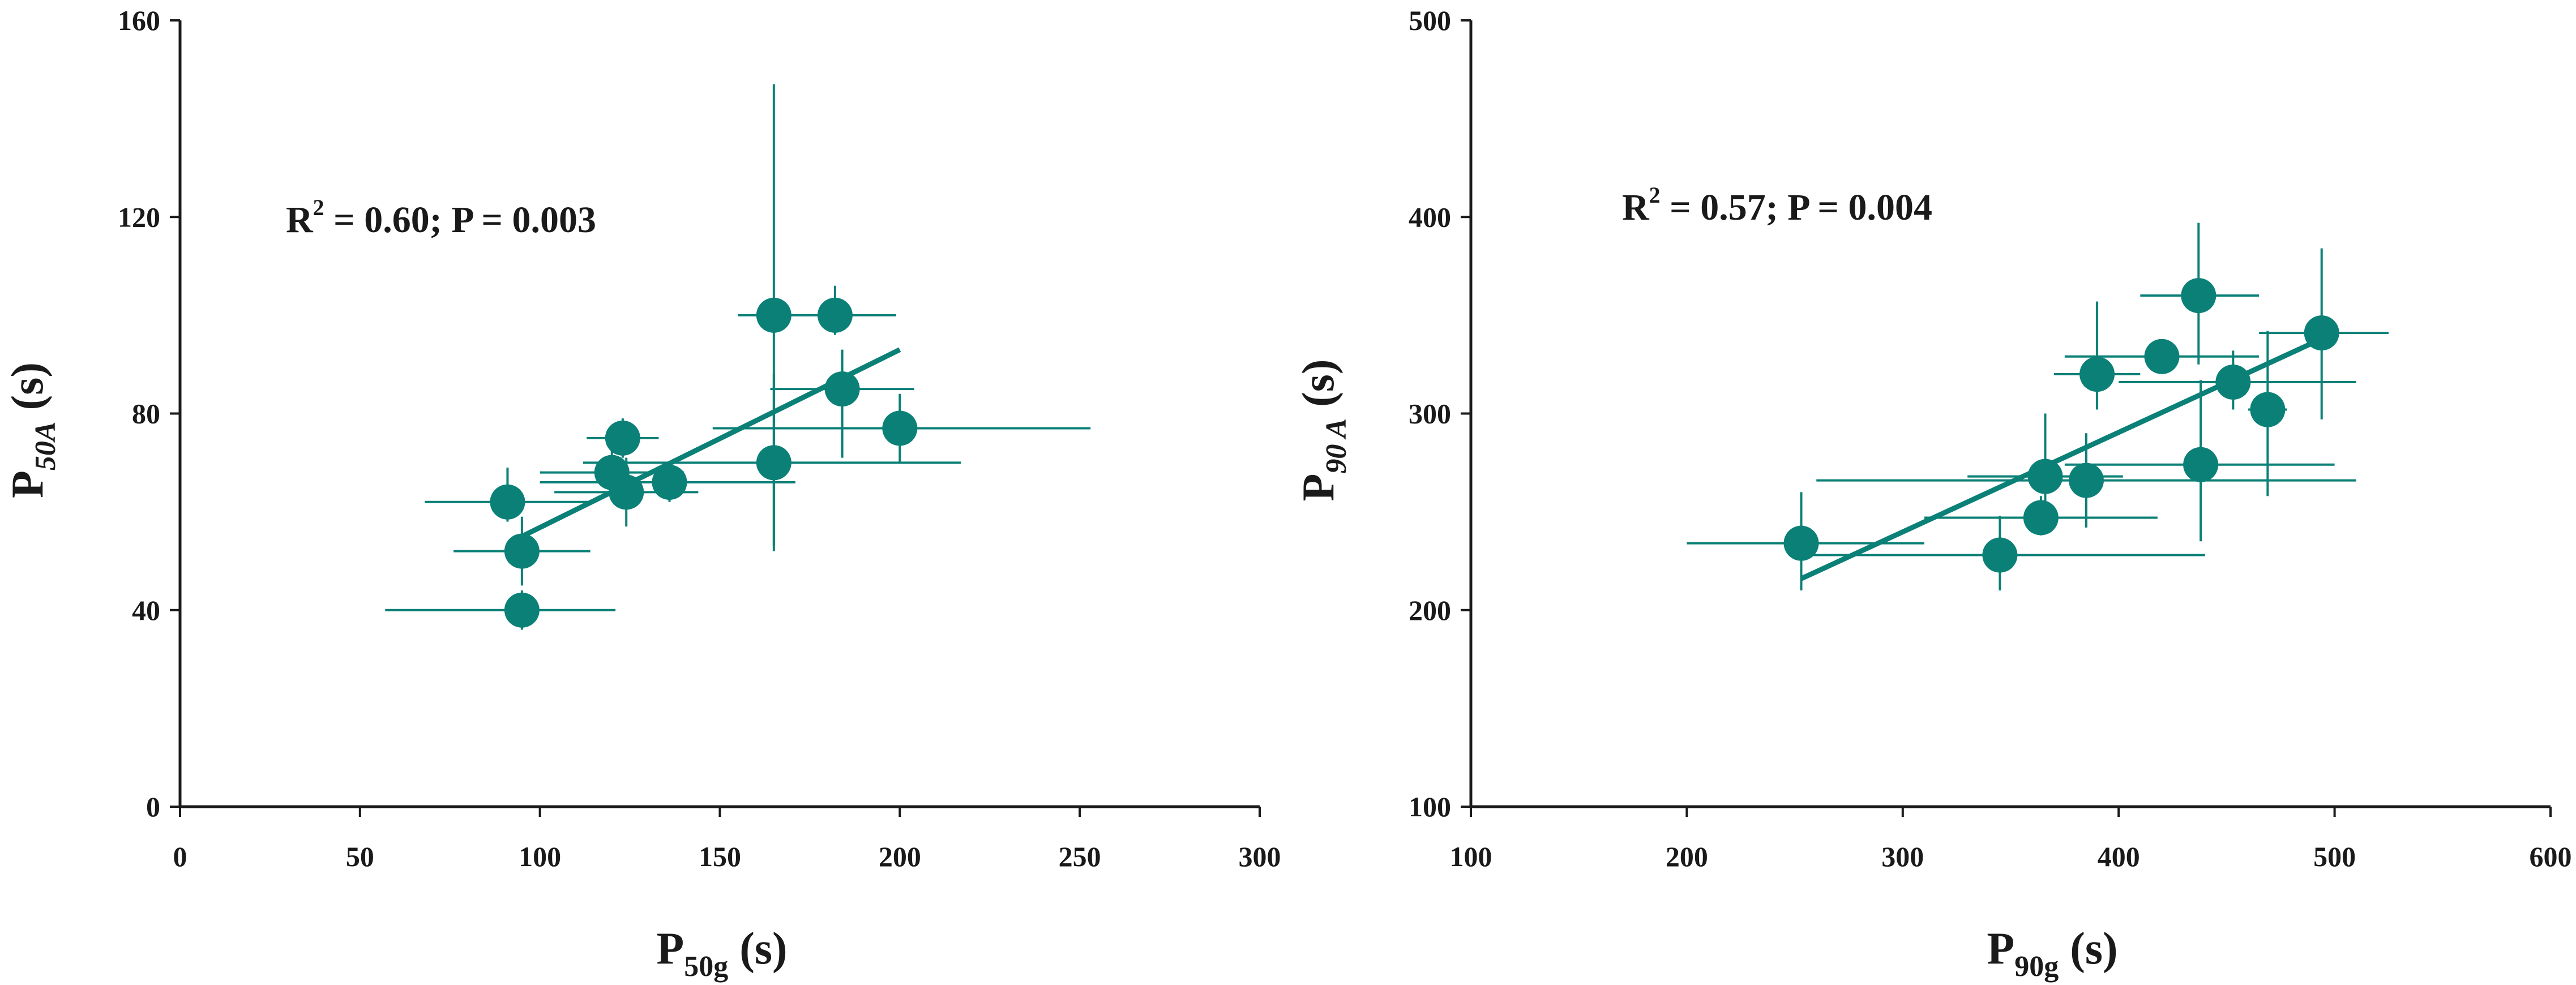  I want to click on x-axis-title-sub: 90g, so click(2036, 966).